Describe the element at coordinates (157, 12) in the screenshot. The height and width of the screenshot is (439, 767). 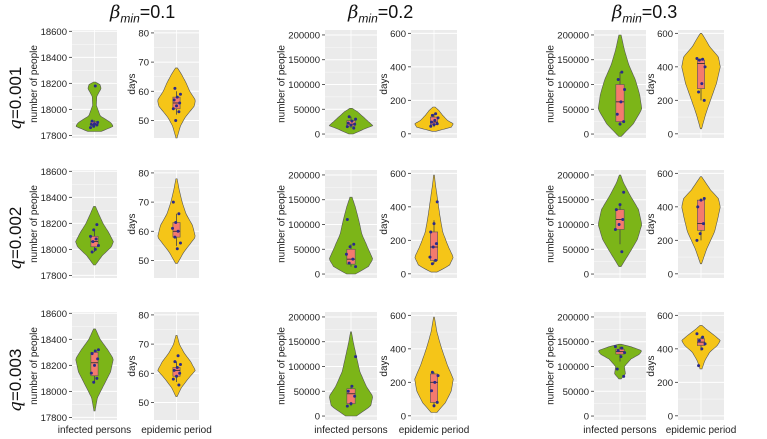
I see `beta-value: =0.1` at that location.